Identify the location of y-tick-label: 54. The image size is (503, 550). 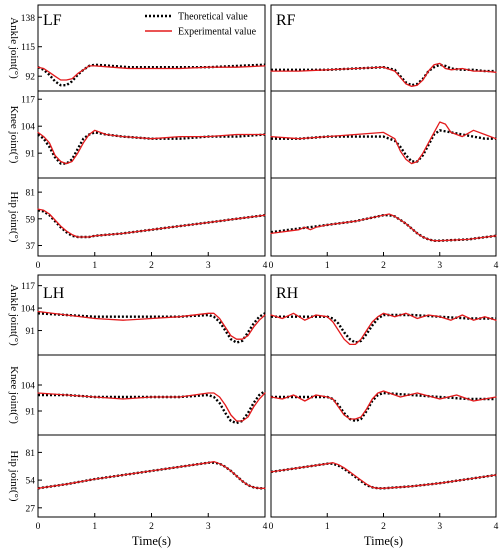
(31, 482).